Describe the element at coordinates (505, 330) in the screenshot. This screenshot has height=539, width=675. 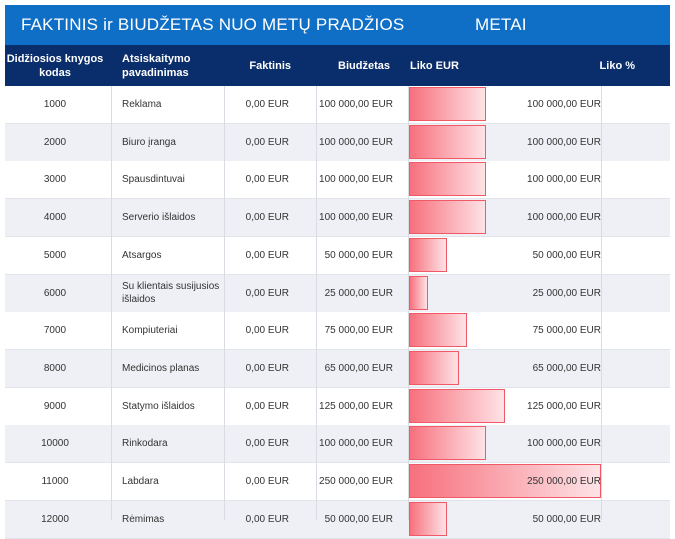
I see `cell-remaining: 75 000,00 EUR` at that location.